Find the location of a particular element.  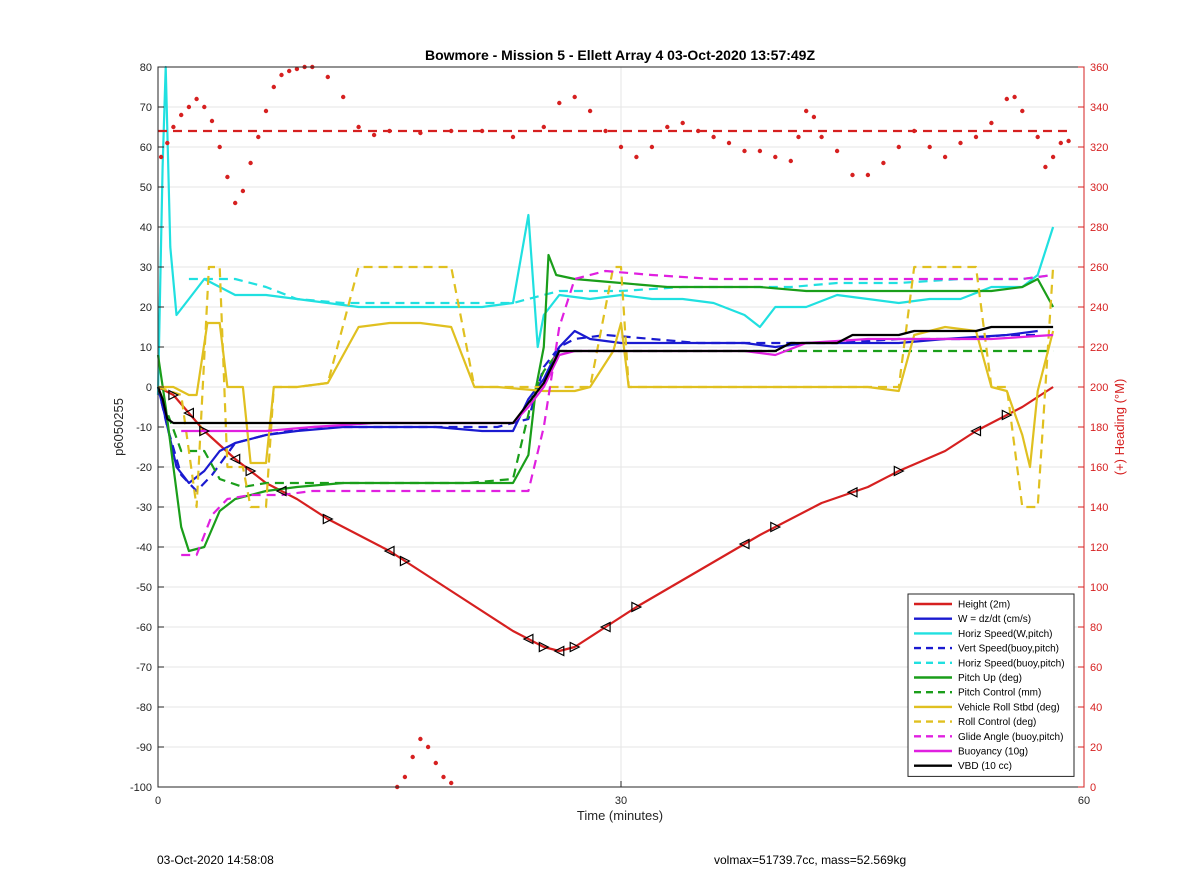

y2-tick-label: 120 is located at coordinates (1099, 548).